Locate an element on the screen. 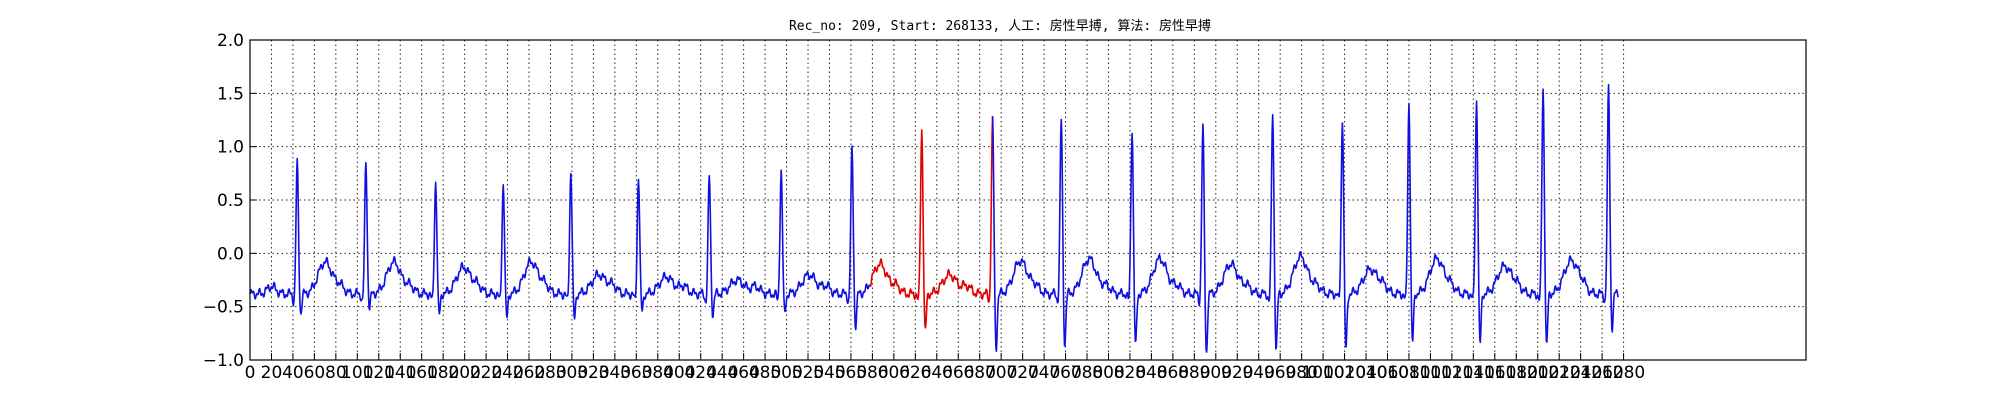  x-tick-label: 860 is located at coordinates (1173, 373).